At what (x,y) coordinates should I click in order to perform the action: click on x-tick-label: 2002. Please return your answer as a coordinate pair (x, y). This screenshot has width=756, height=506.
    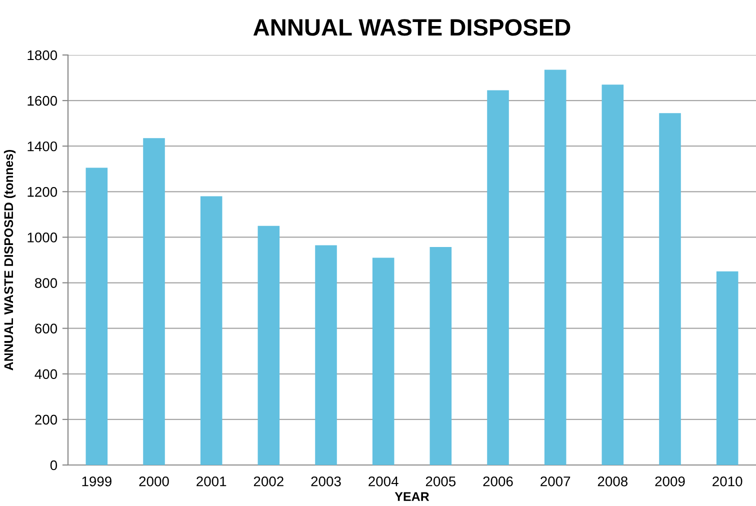
    Looking at the image, I should click on (269, 481).